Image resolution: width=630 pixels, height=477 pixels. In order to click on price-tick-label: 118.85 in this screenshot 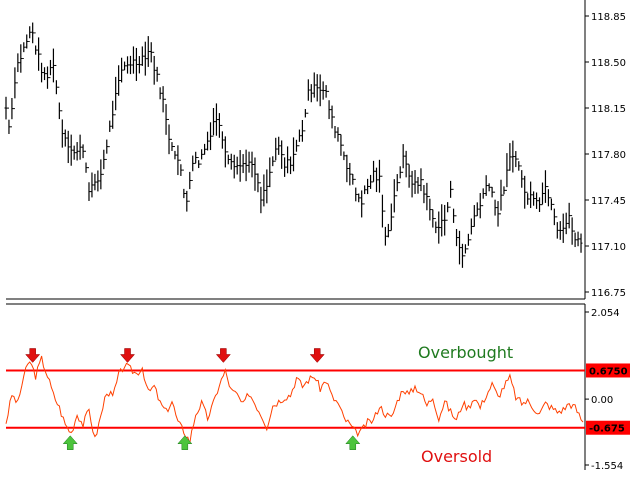, I will do `click(608, 17)`.